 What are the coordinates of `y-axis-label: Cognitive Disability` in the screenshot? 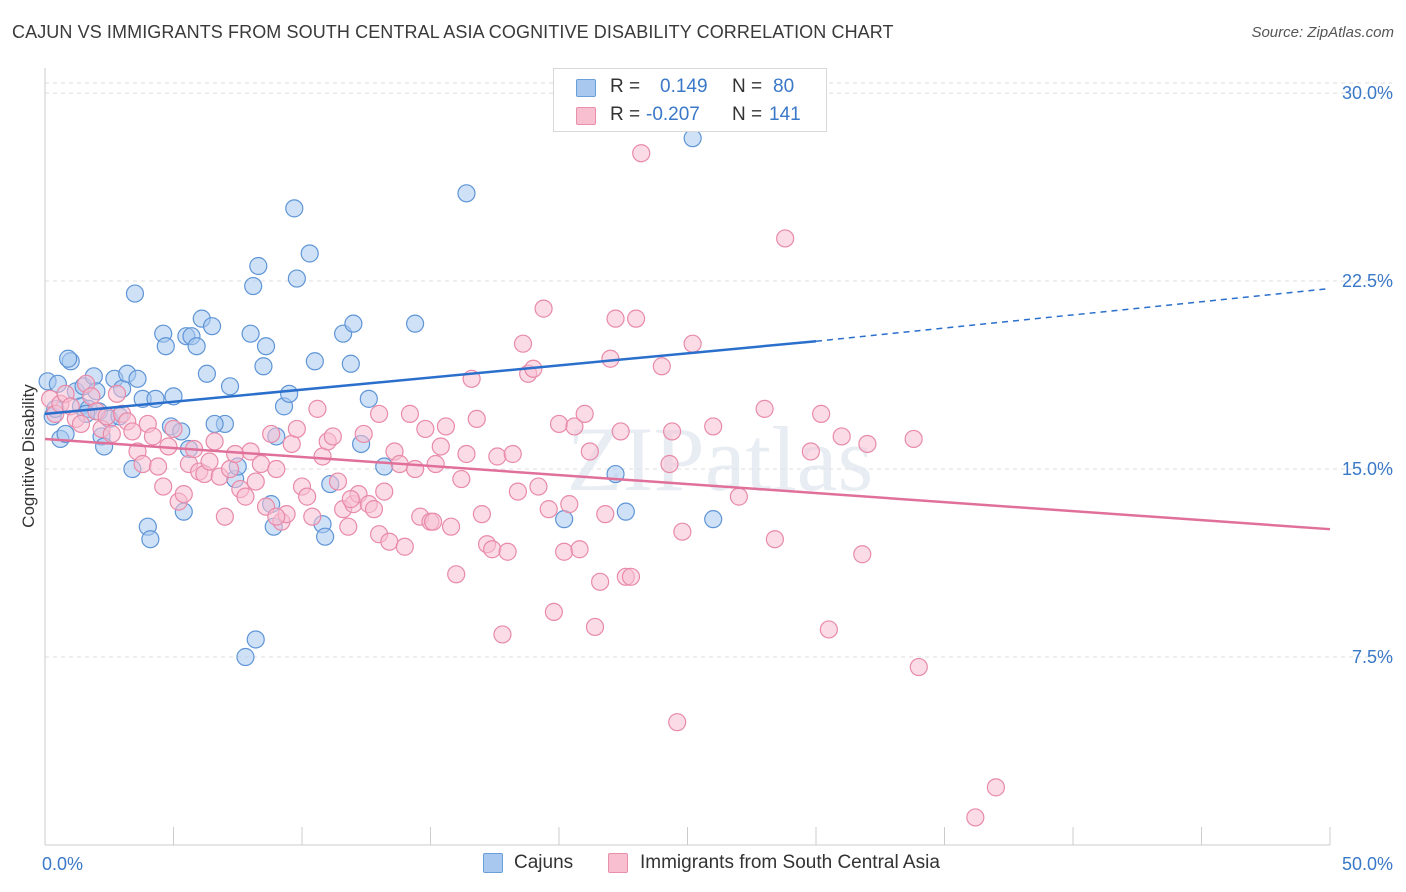 It's located at (28, 456).